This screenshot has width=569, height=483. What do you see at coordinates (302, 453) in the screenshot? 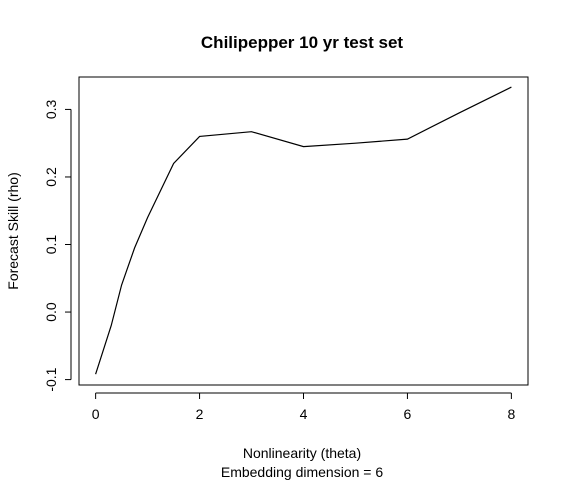
I see `x-axis-label: Nonlinearity (theta)` at bounding box center [302, 453].